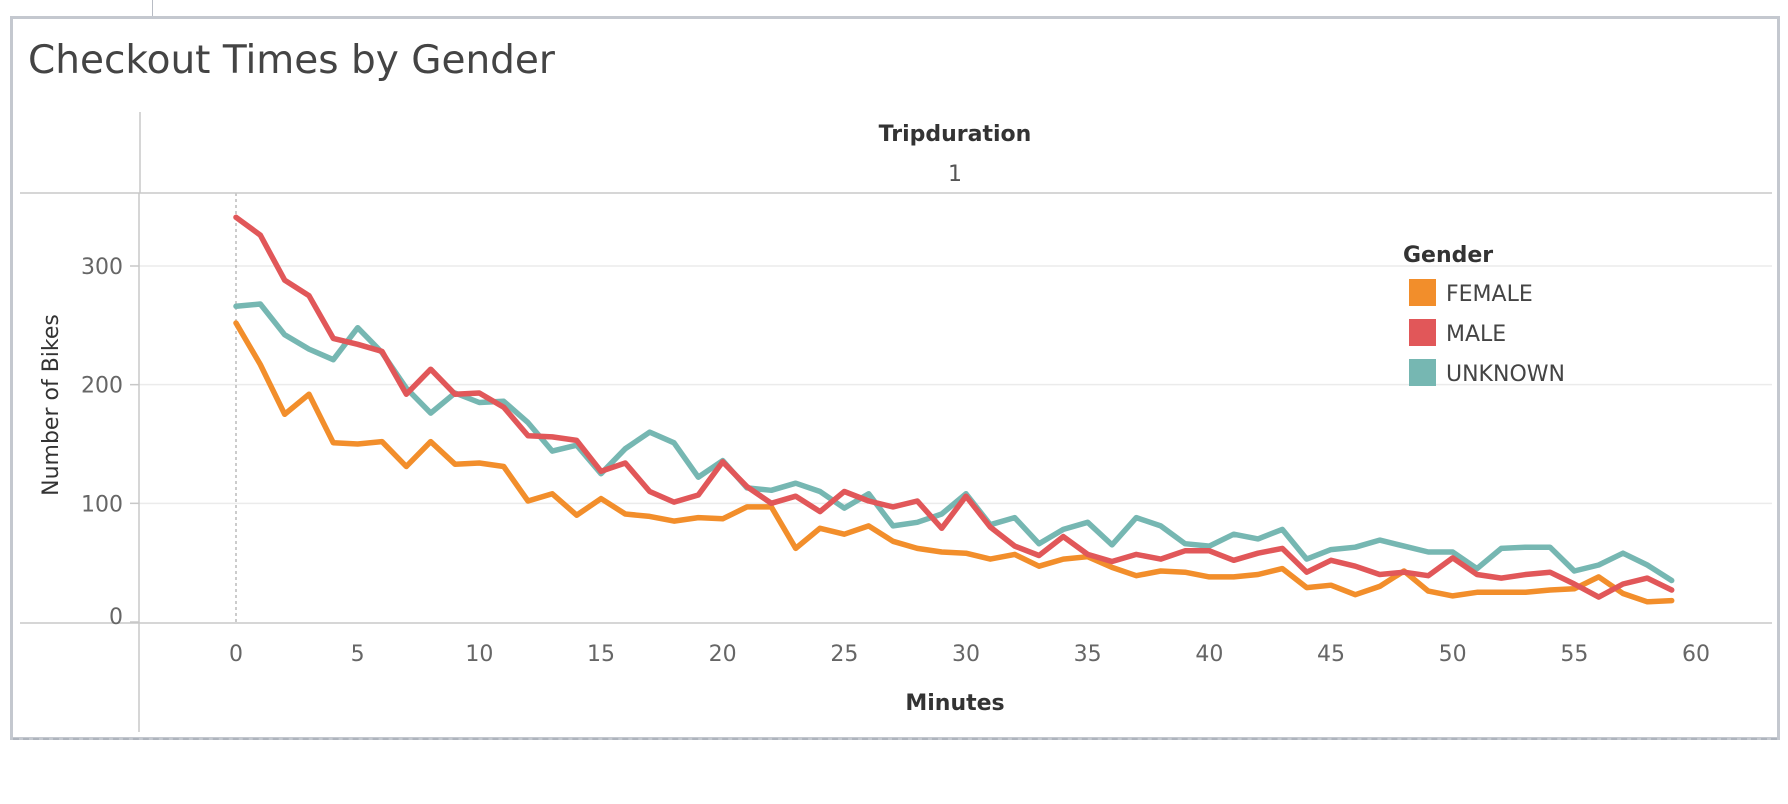 This screenshot has height=804, width=1788. Describe the element at coordinates (1696, 654) in the screenshot. I see `x-tick-label-60: 60` at that location.